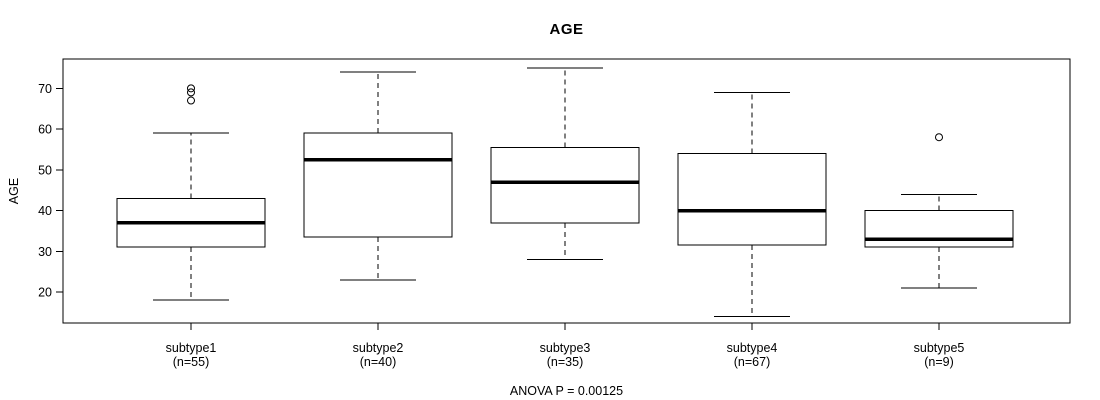 This screenshot has height=400, width=1100. What do you see at coordinates (45, 89) in the screenshot?
I see `y-tick-label: 70` at bounding box center [45, 89].